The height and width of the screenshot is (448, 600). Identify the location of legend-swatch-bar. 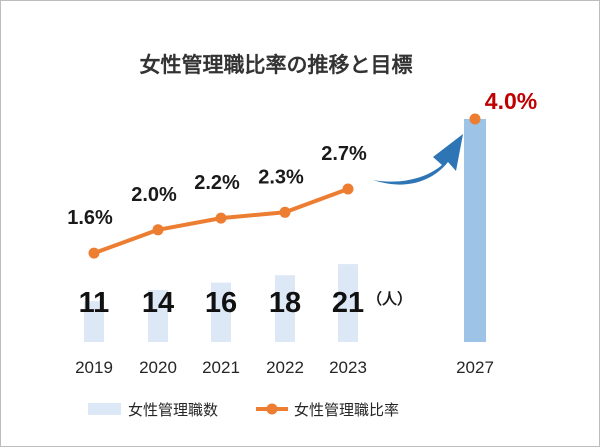
(104, 409).